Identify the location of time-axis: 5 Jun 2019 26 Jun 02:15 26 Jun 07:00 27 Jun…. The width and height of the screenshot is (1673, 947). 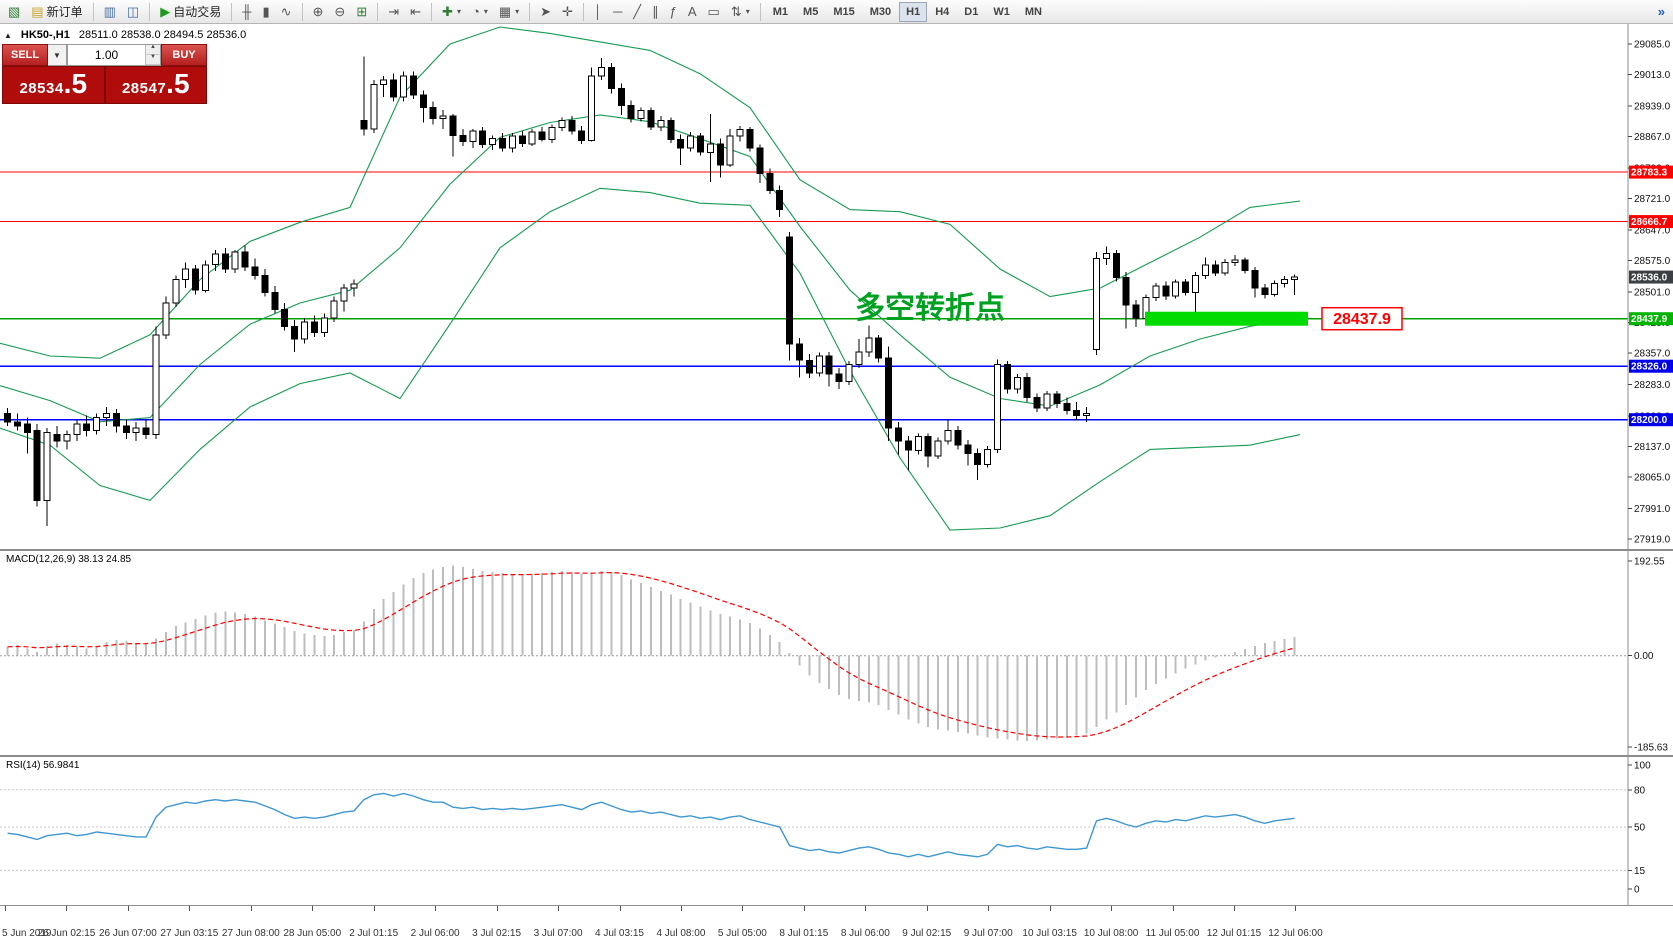
(836, 926).